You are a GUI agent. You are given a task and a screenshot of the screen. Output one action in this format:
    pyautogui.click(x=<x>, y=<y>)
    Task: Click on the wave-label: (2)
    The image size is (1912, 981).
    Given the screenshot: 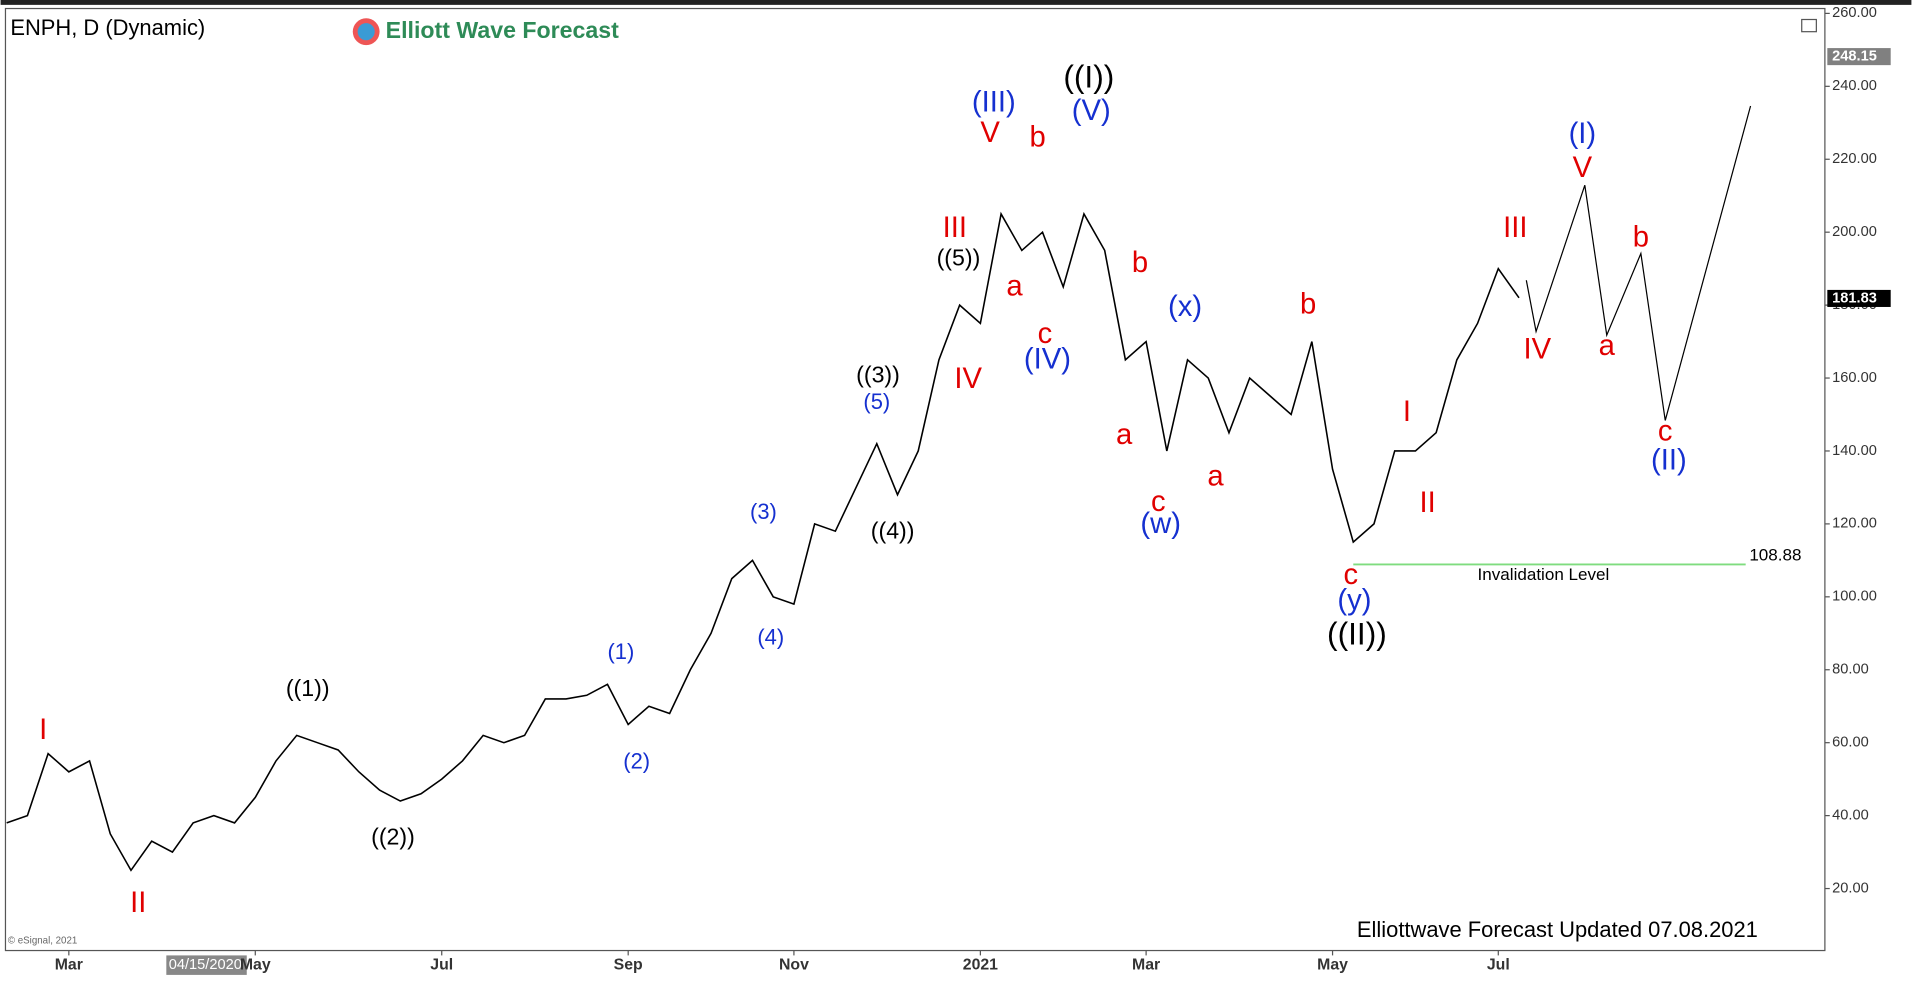 What is the action you would take?
    pyautogui.click(x=636, y=761)
    